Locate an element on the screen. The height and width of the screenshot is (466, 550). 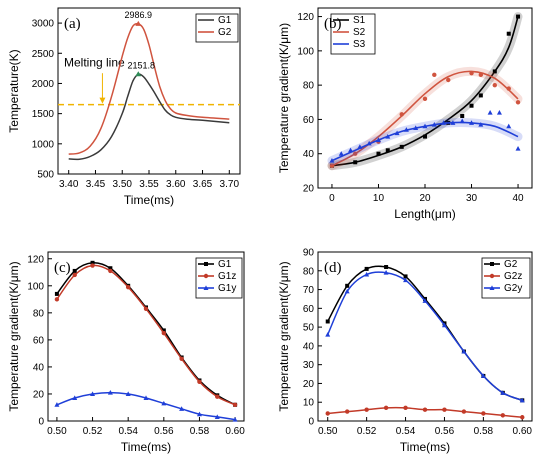
x-tick-label: 40 is located at coordinates (518, 198).